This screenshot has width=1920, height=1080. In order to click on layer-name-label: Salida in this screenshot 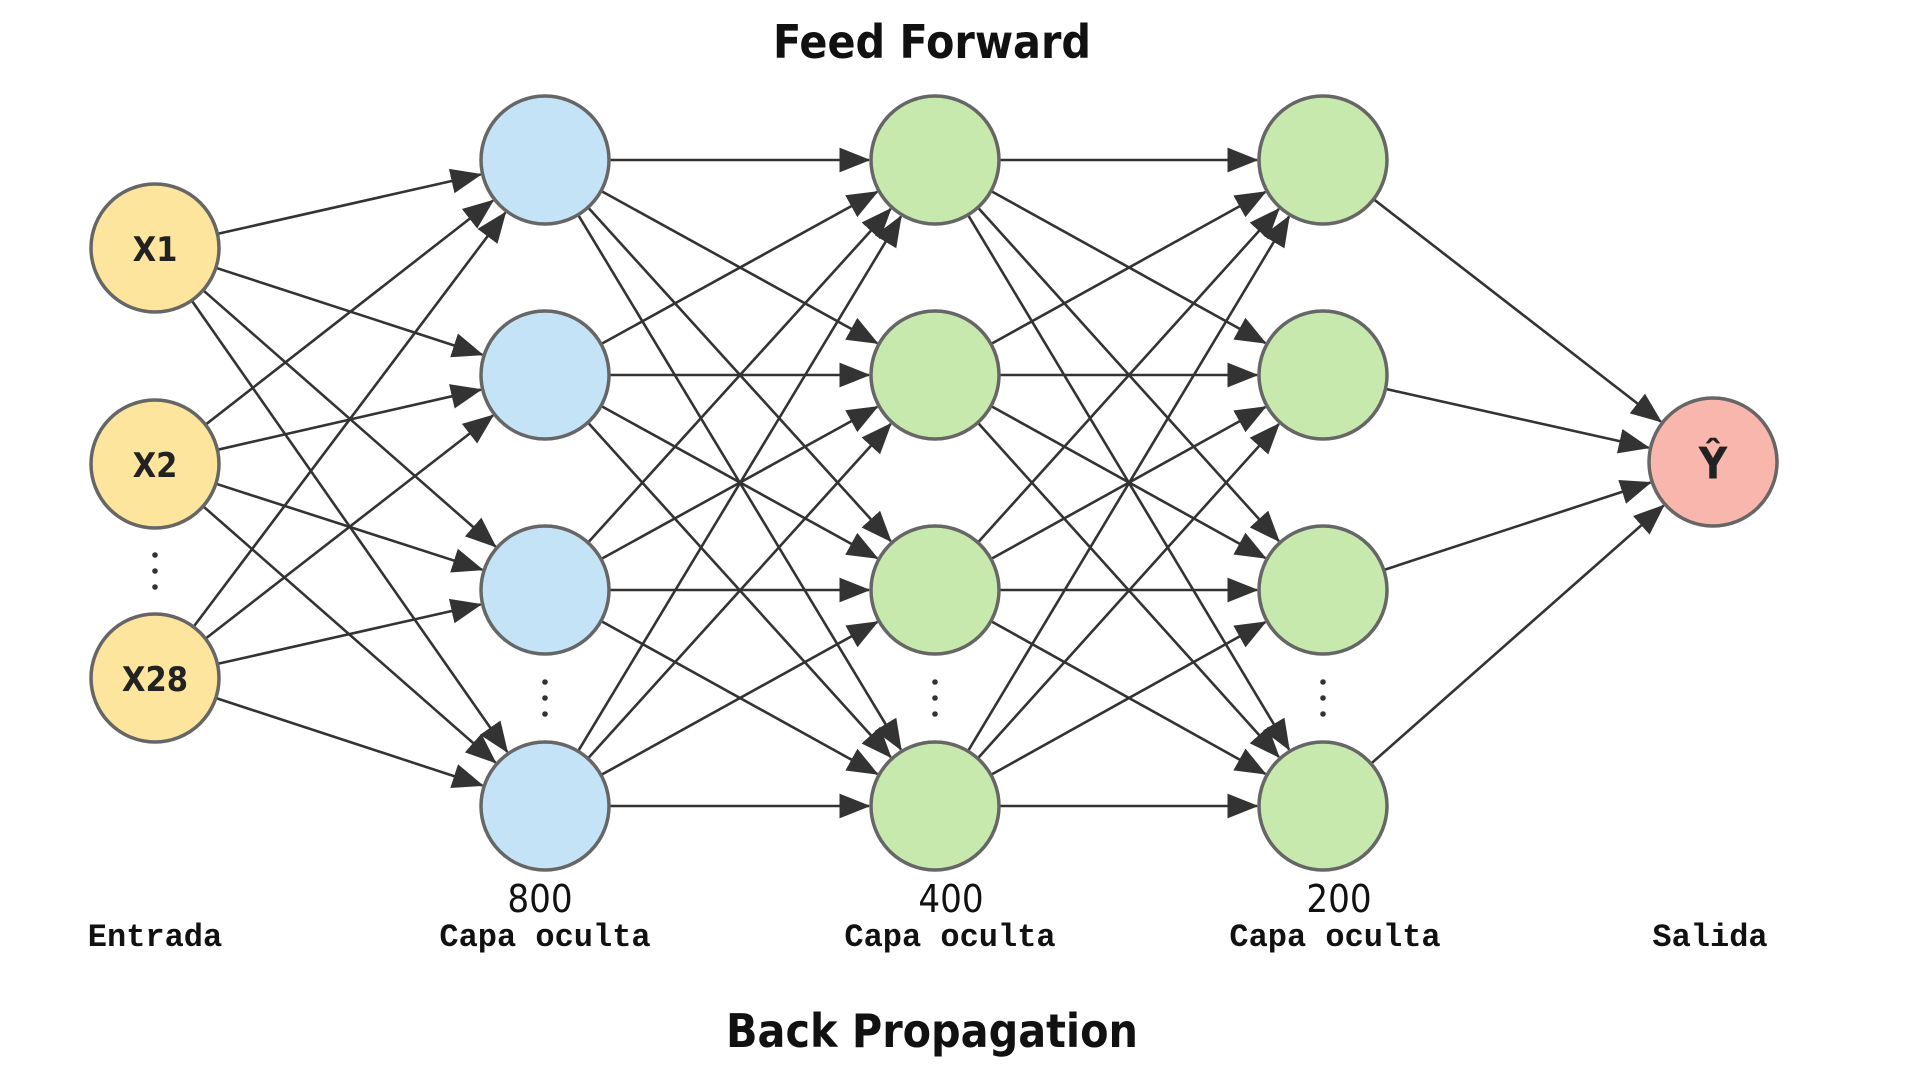, I will do `click(1709, 937)`.